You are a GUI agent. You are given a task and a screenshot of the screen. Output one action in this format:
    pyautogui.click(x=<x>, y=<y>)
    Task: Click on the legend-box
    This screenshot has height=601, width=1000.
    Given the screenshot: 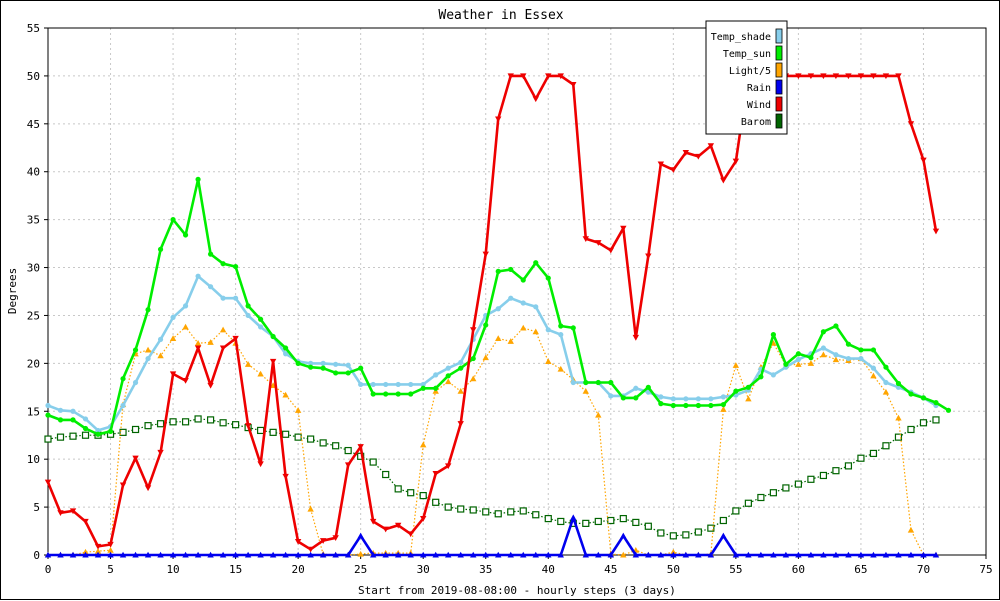 What is the action you would take?
    pyautogui.click(x=746, y=77)
    